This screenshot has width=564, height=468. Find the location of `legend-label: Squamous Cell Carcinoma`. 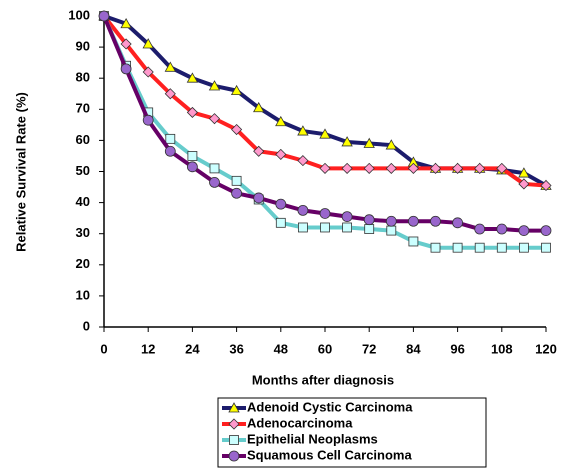

legend-label: Squamous Cell Carcinoma is located at coordinates (329, 454).